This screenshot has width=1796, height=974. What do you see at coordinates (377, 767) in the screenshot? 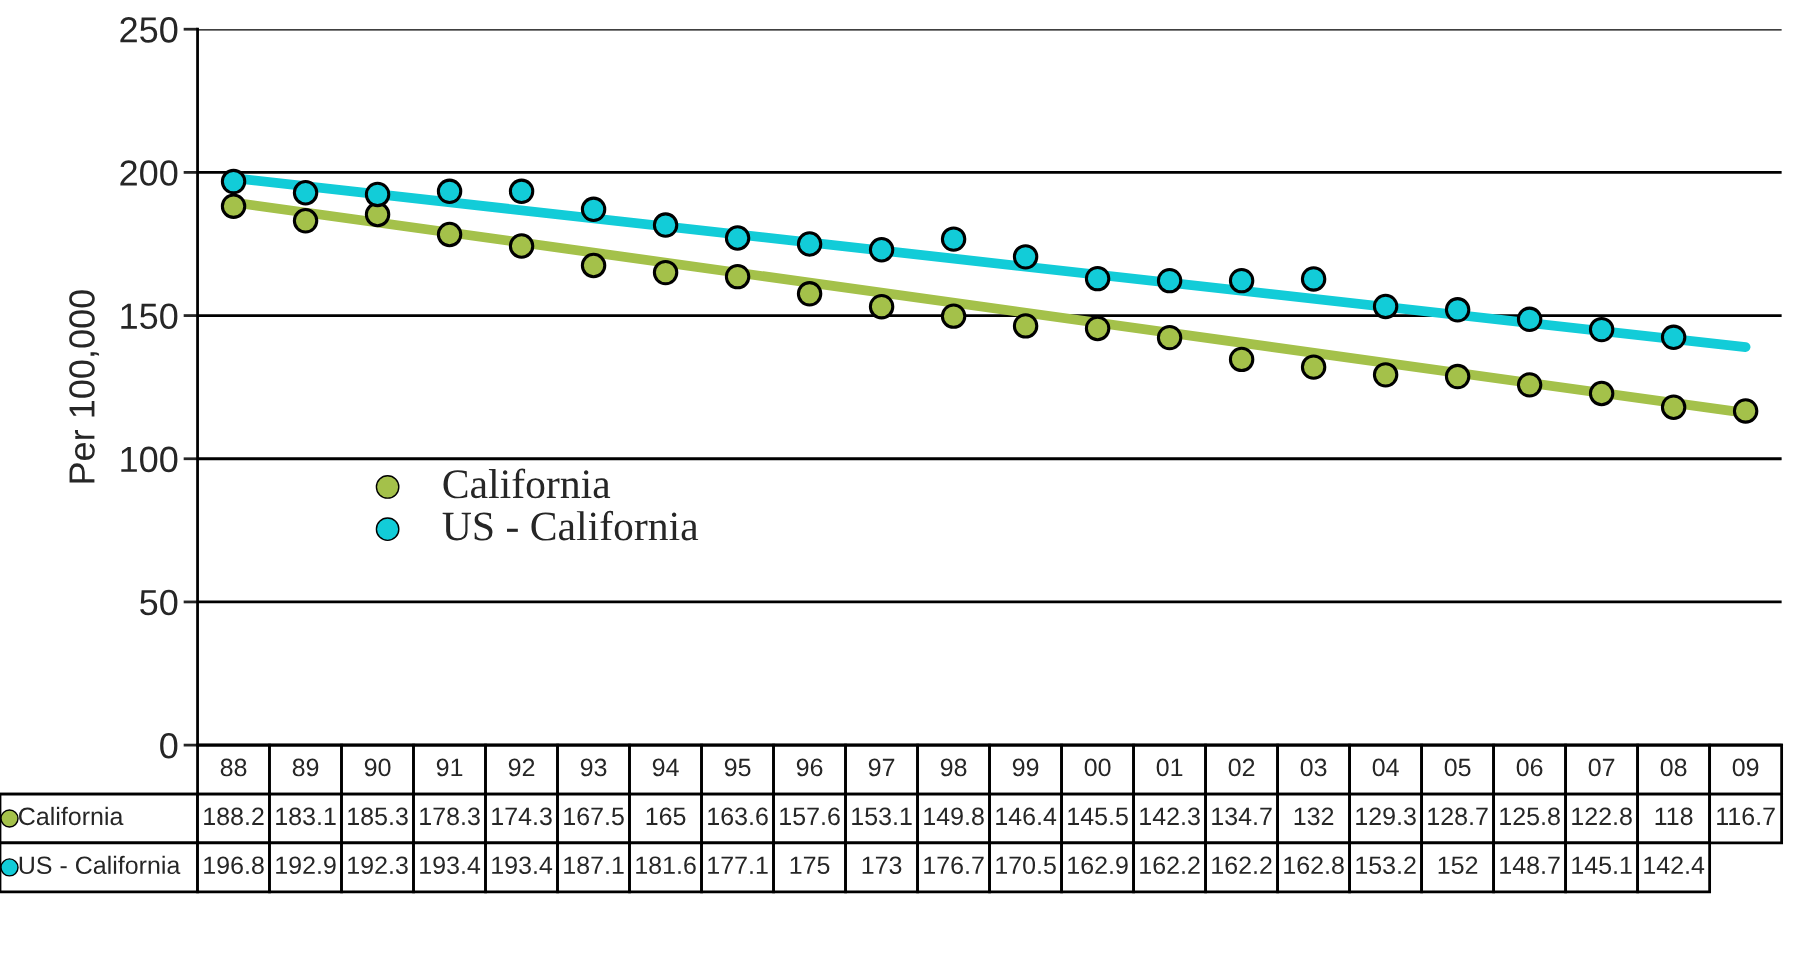
I see `x-tick-label: 90` at bounding box center [377, 767].